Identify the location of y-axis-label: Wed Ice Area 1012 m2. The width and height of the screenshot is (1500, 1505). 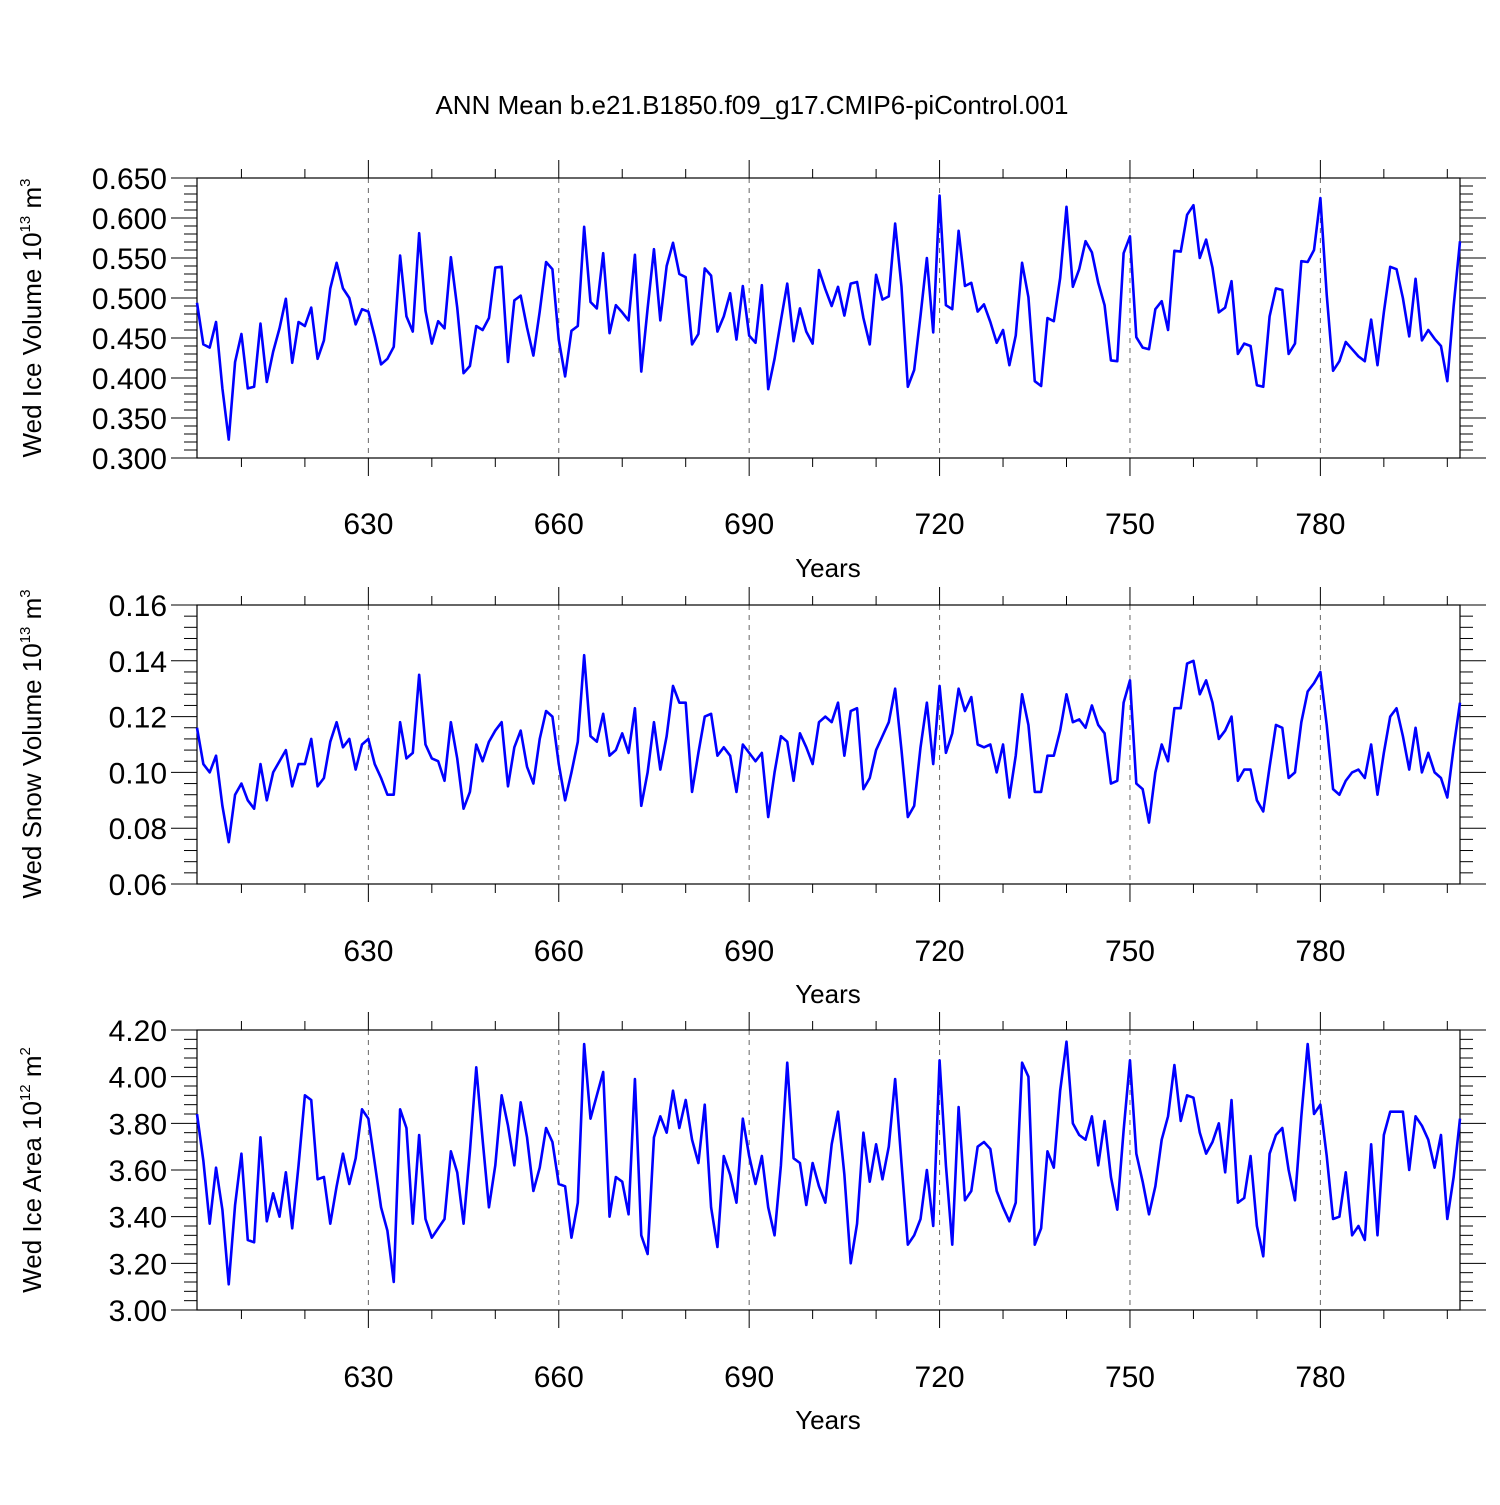
(32, 1170).